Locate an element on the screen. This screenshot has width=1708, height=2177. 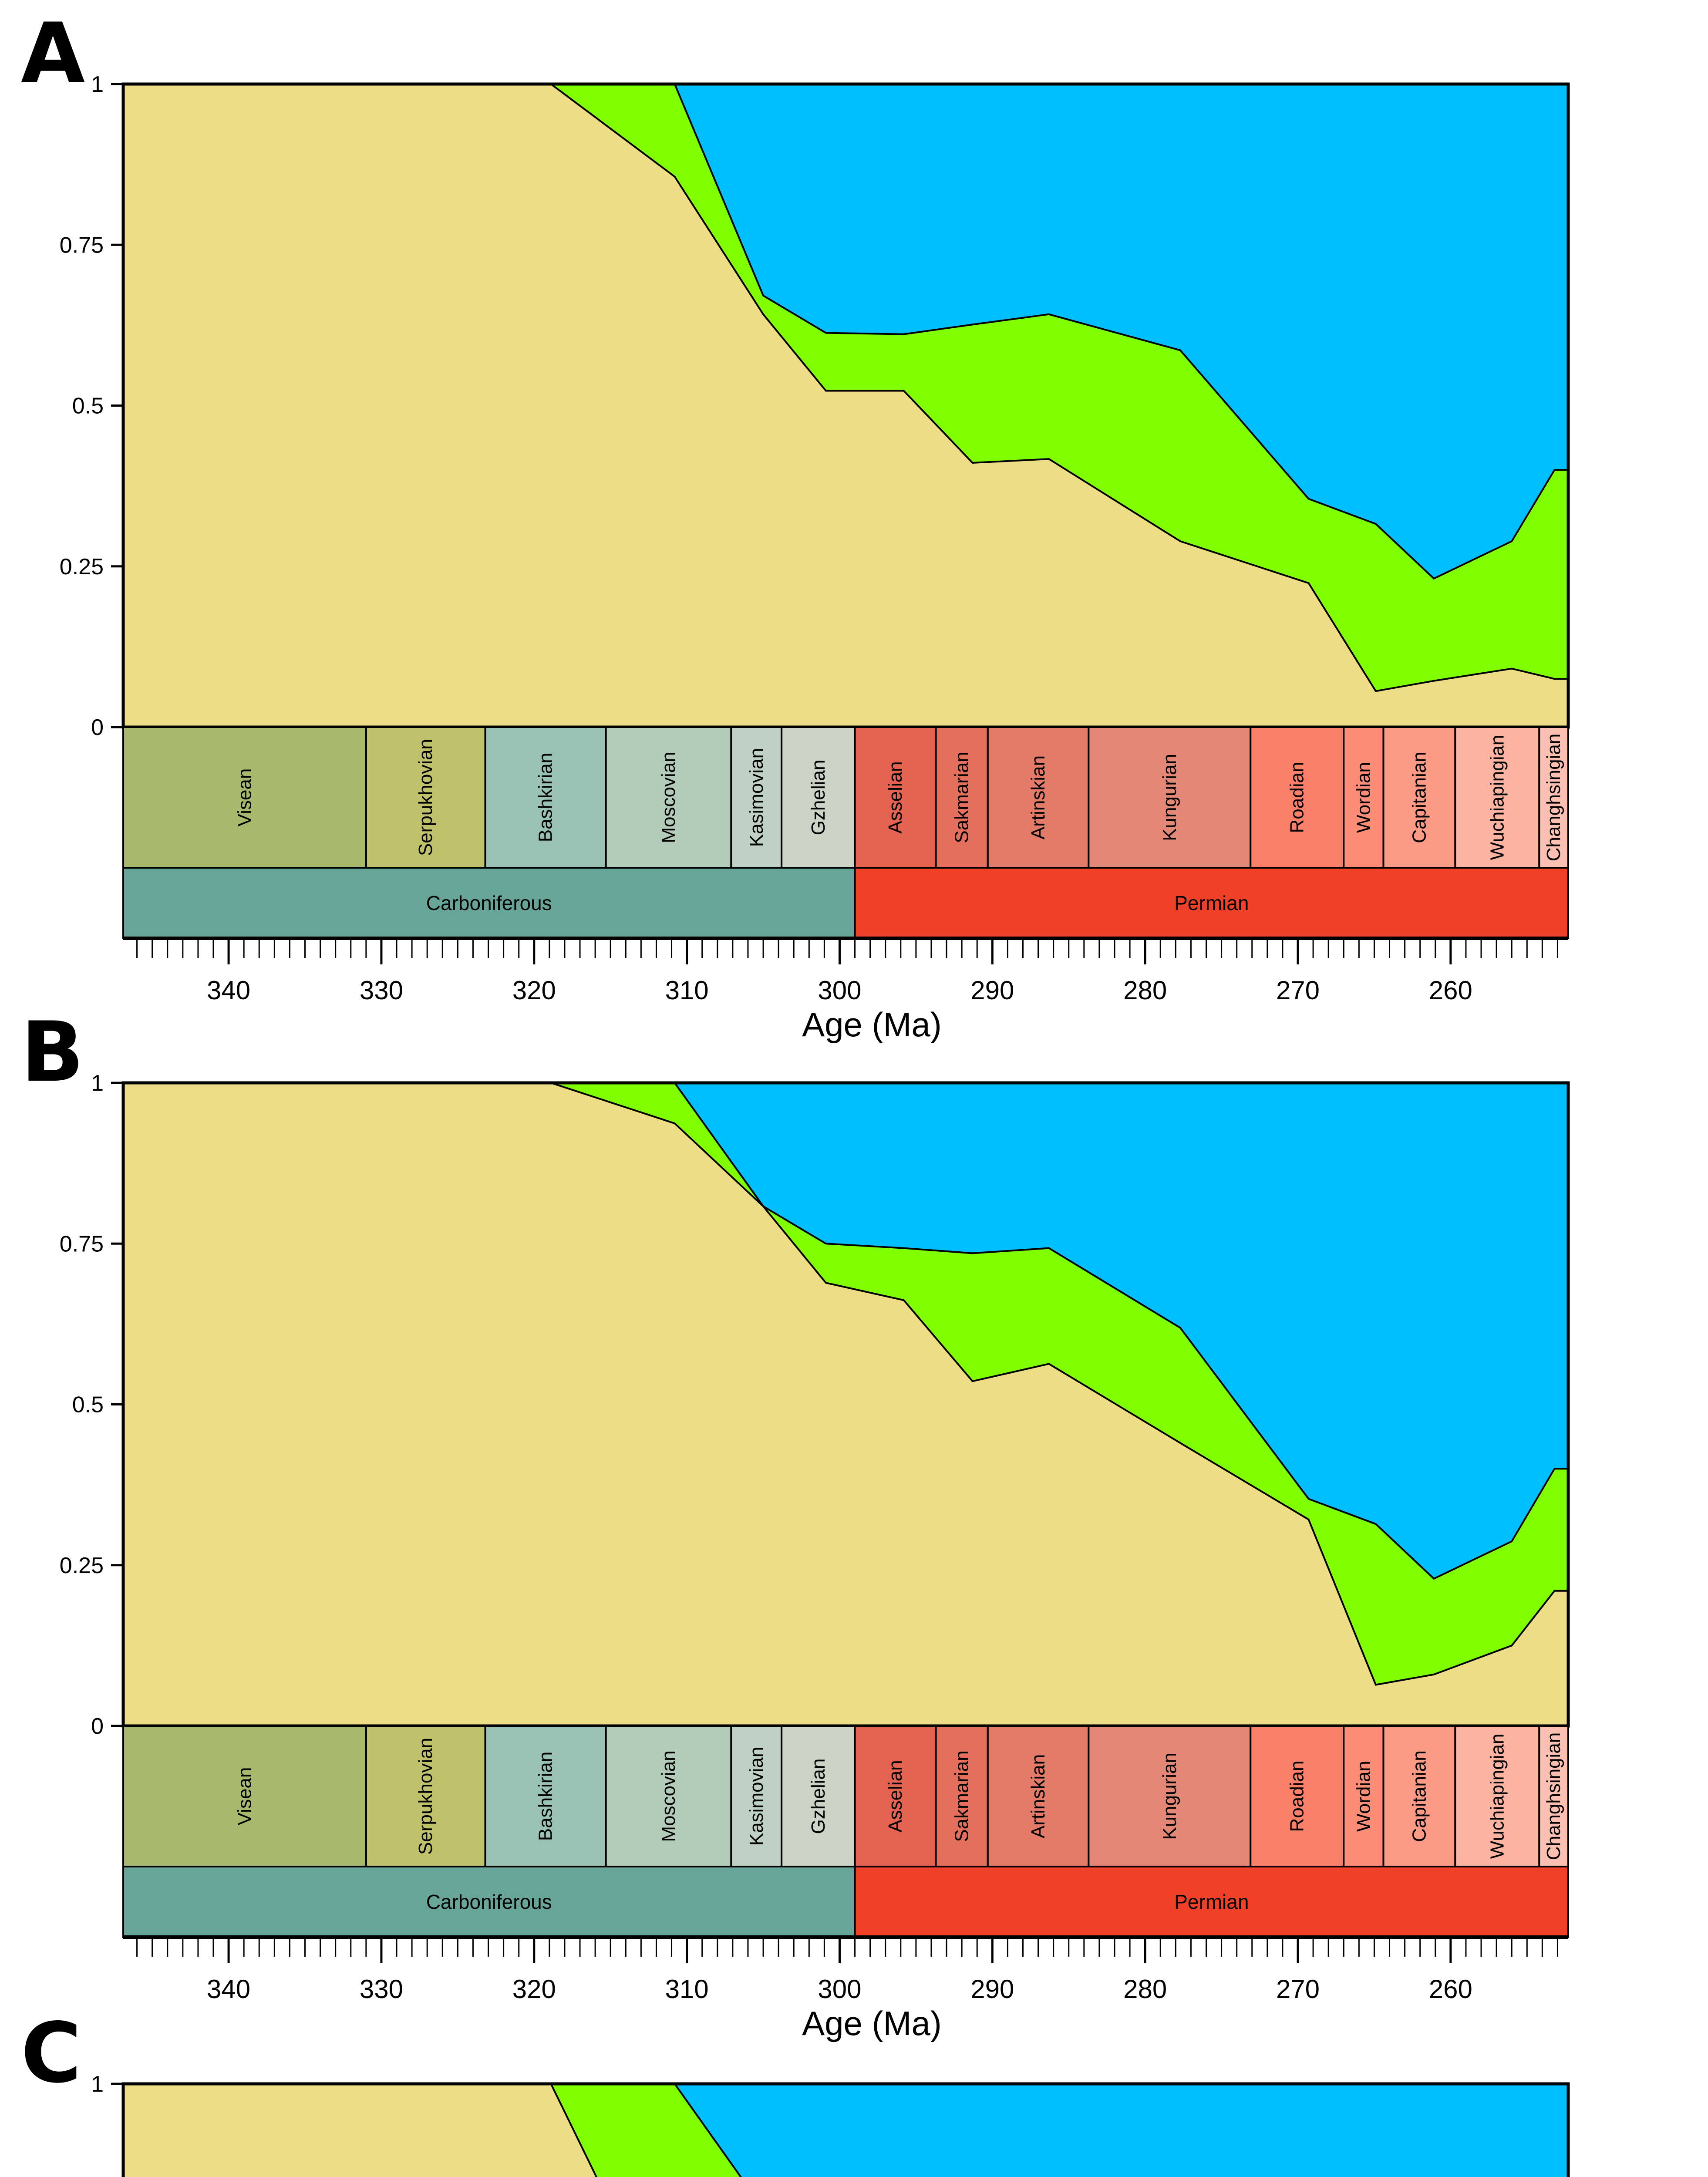
stage-box-wordian is located at coordinates (1364, 797).